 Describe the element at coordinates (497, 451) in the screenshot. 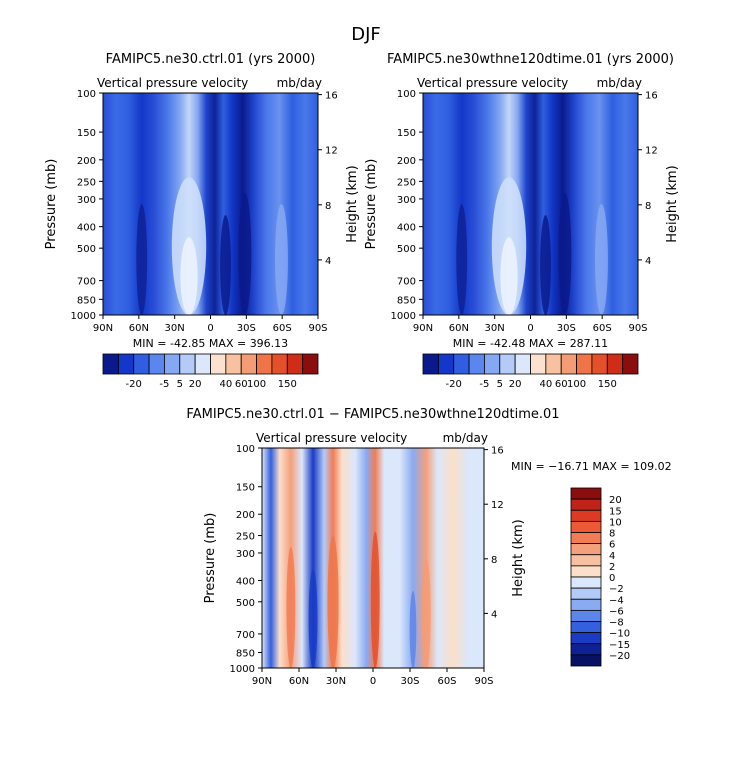

I see `y2-tick-label: 16` at that location.